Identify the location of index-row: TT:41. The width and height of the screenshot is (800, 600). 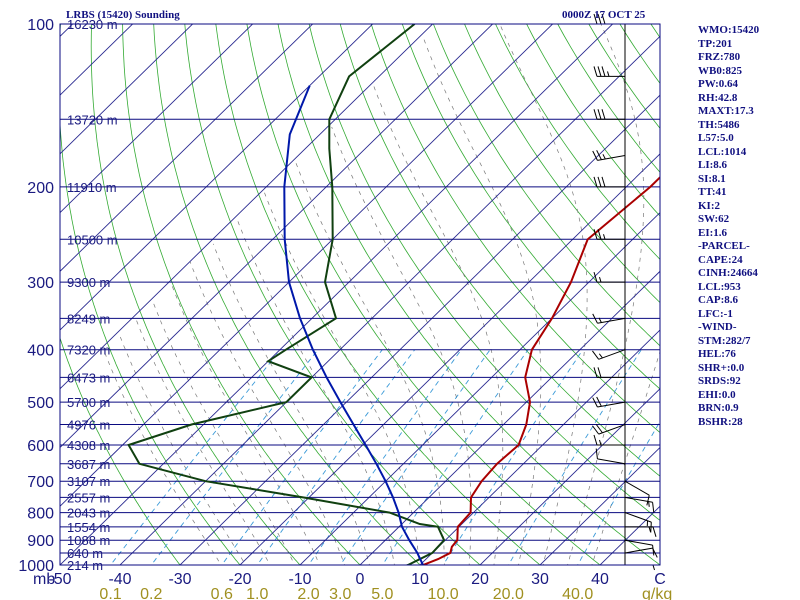
(712, 192).